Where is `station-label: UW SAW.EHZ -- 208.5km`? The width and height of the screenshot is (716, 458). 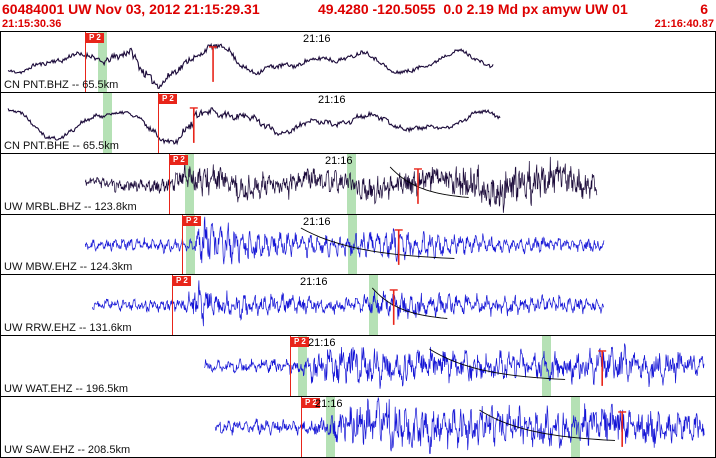
station-label: UW SAW.EHZ -- 208.5km is located at coordinates (67, 450).